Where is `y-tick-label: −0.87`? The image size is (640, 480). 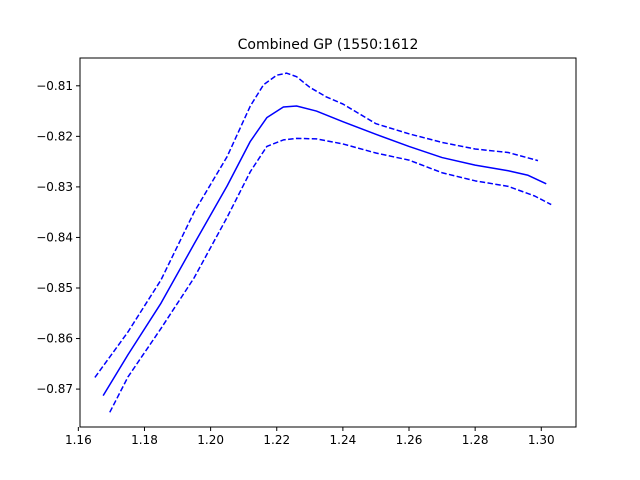 y-tick-label: −0.87 is located at coordinates (54, 389).